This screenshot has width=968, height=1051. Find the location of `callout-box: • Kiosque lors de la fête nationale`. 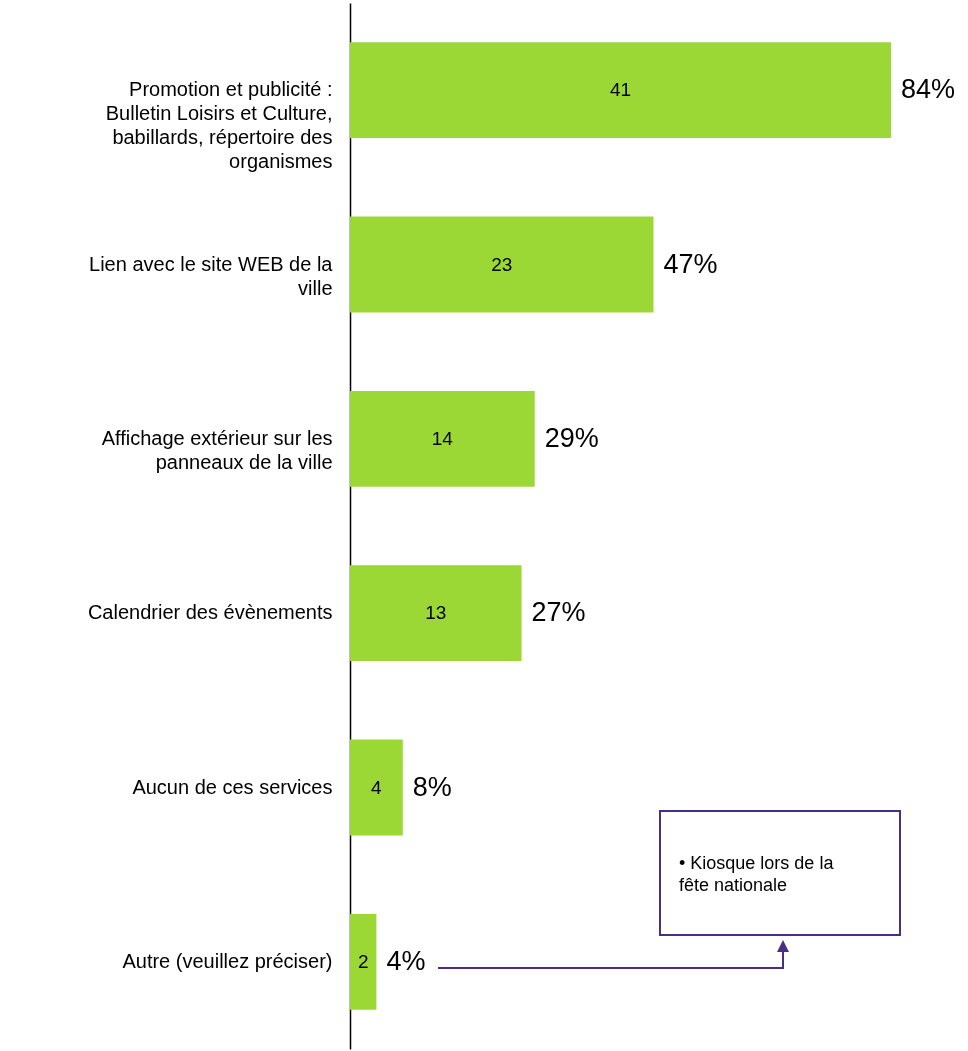

callout-box: • Kiosque lors de la fête nationale is located at coordinates (780, 873).